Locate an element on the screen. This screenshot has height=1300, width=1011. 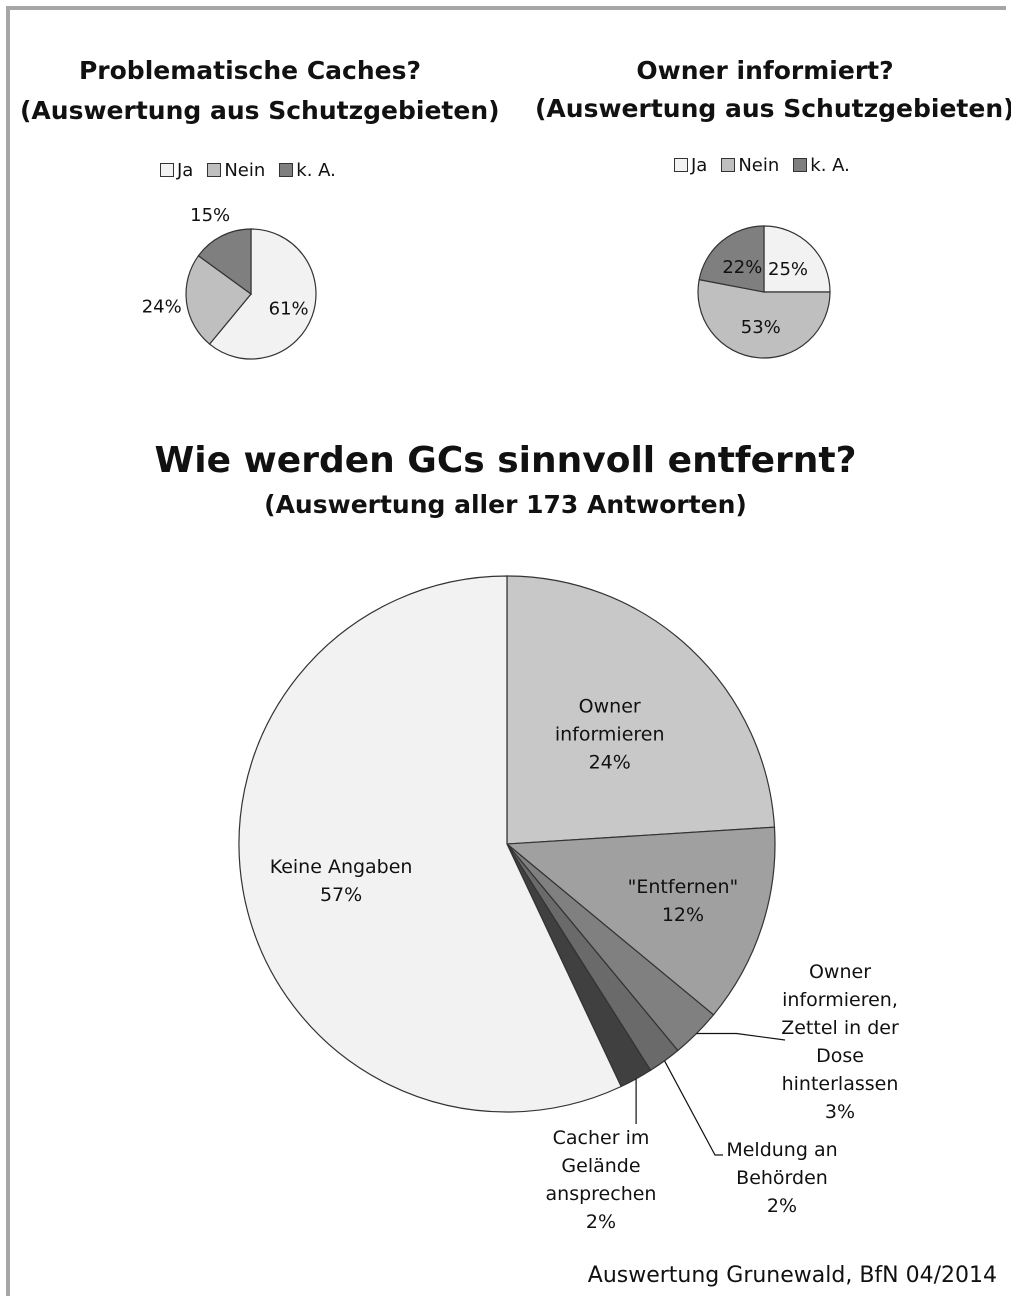
chart3-title: Wie werden GCs sinnvoll entfernt? is located at coordinates (505, 460).